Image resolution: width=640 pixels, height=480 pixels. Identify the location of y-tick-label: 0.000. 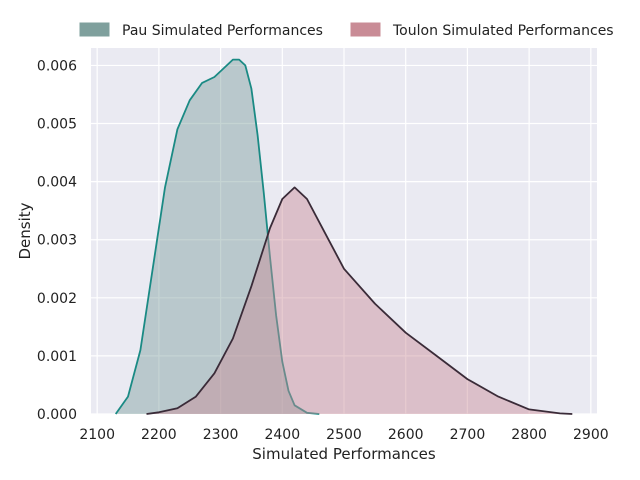
(57, 415).